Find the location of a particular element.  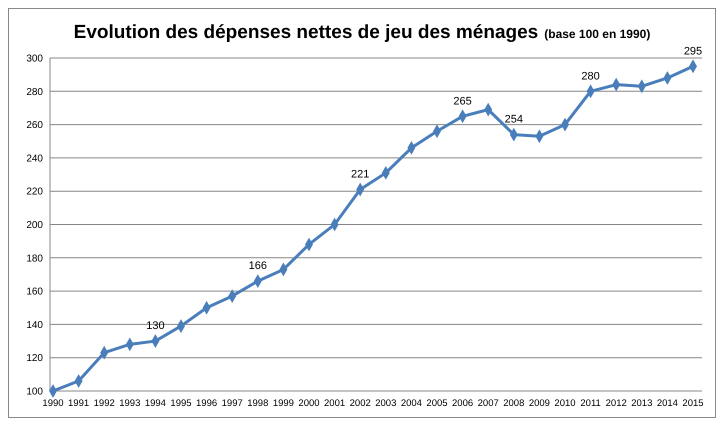

x-tick-label: 2002 is located at coordinates (360, 403).